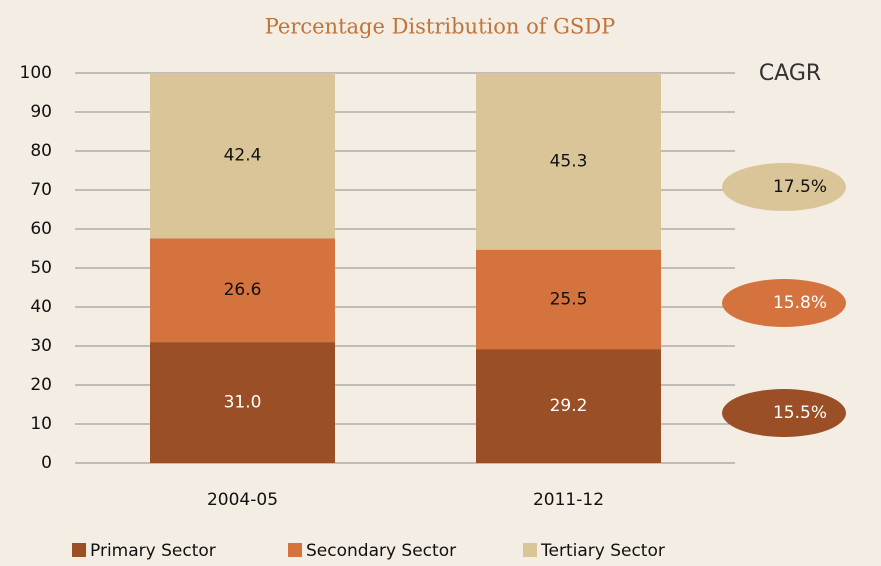  I want to click on y-tick-label: 60, so click(41, 229).